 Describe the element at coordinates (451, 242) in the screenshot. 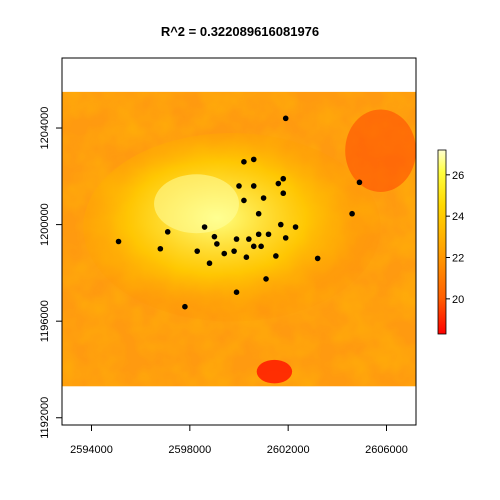

I see `color-legend: 20 22 24 26` at that location.